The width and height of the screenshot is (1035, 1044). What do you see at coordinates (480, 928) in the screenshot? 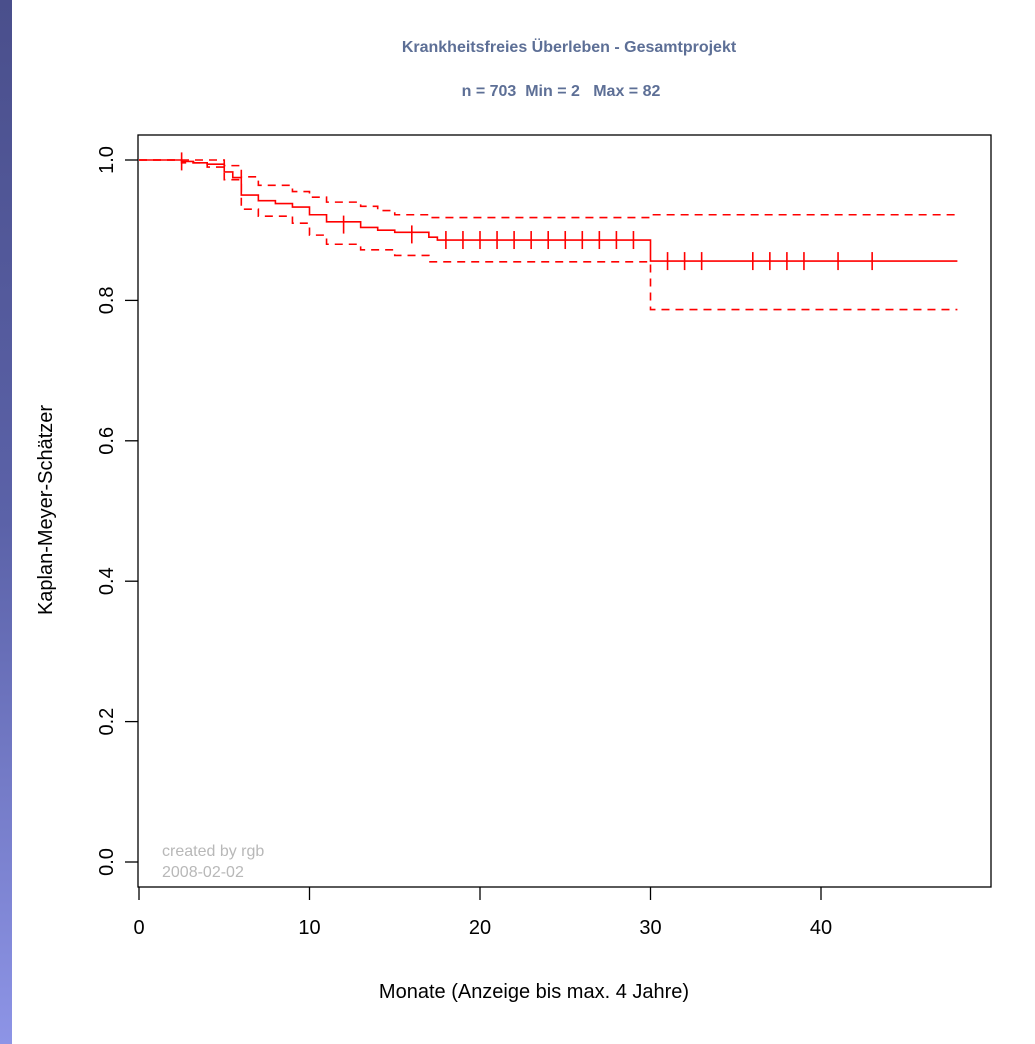
I see `x-tick-label: 20` at bounding box center [480, 928].